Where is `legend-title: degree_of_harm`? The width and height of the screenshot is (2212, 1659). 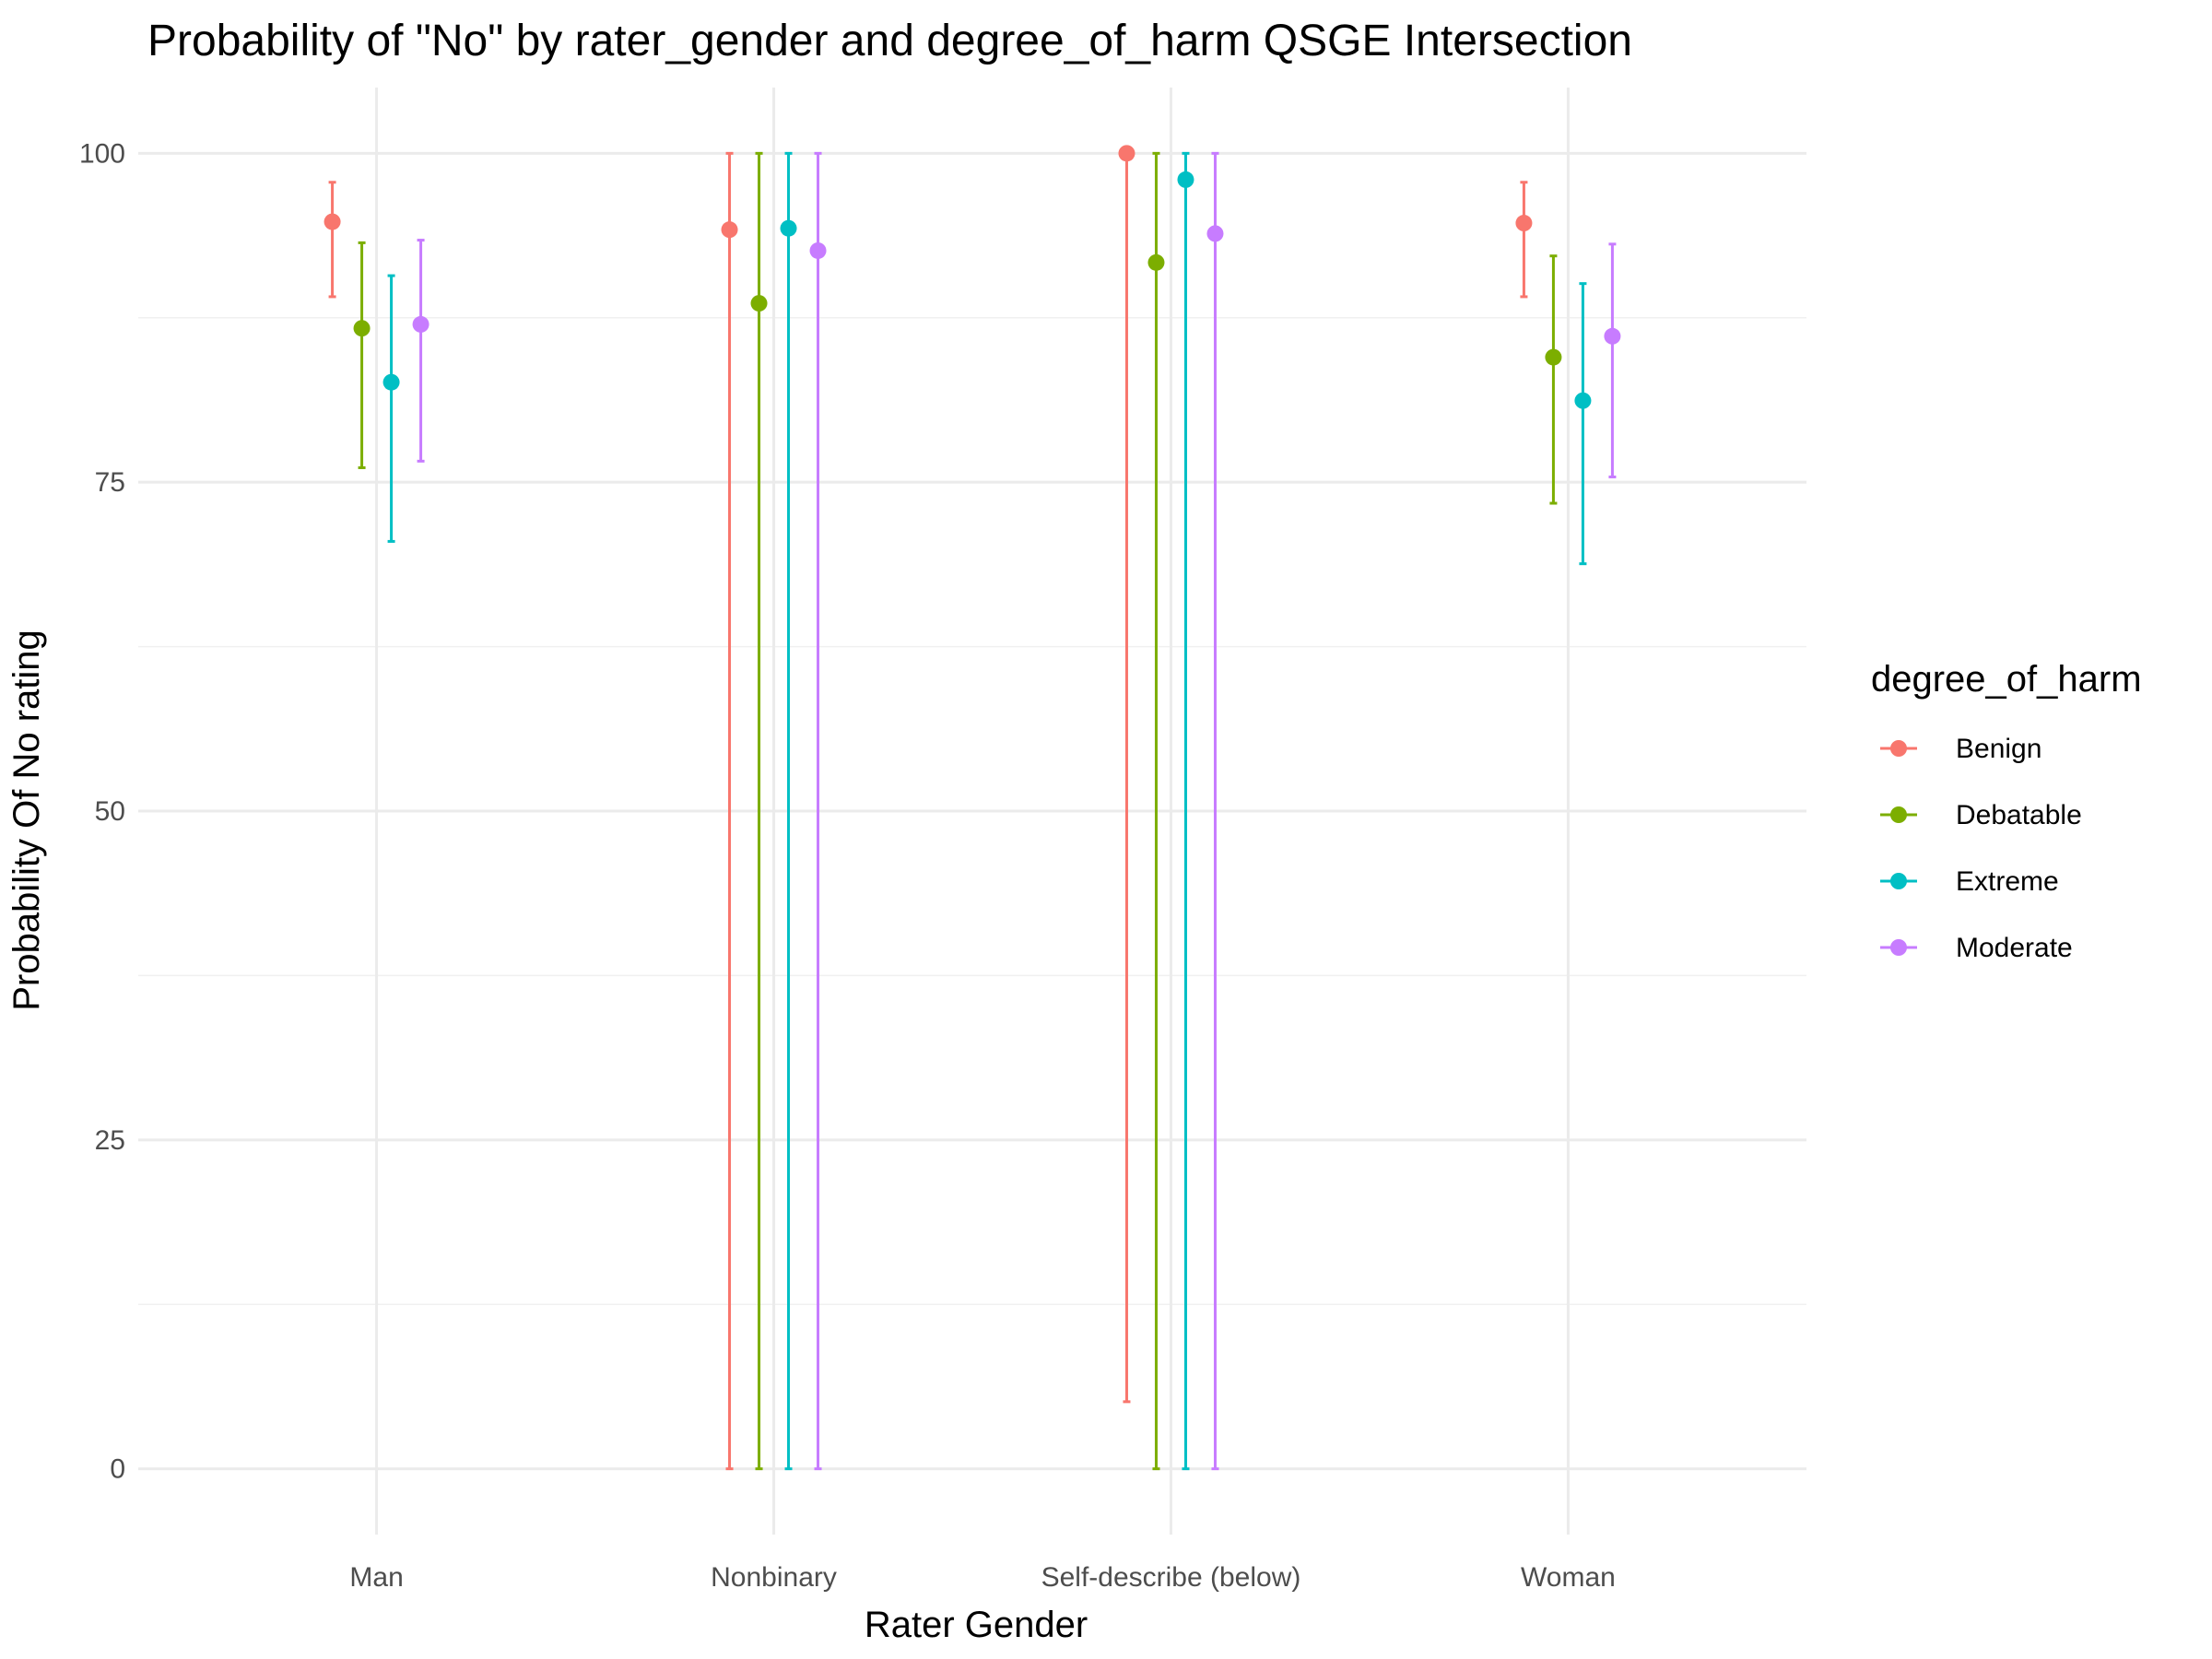 legend-title: degree_of_harm is located at coordinates (2006, 679).